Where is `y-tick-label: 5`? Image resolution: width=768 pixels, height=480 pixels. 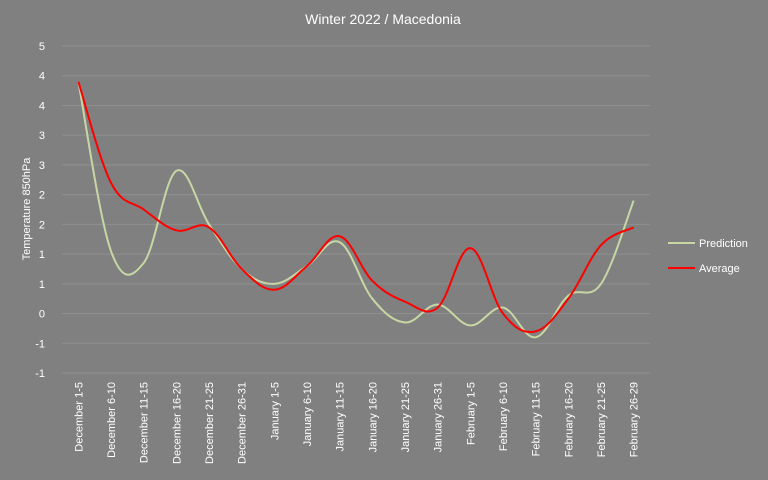 y-tick-label: 5 is located at coordinates (42, 47).